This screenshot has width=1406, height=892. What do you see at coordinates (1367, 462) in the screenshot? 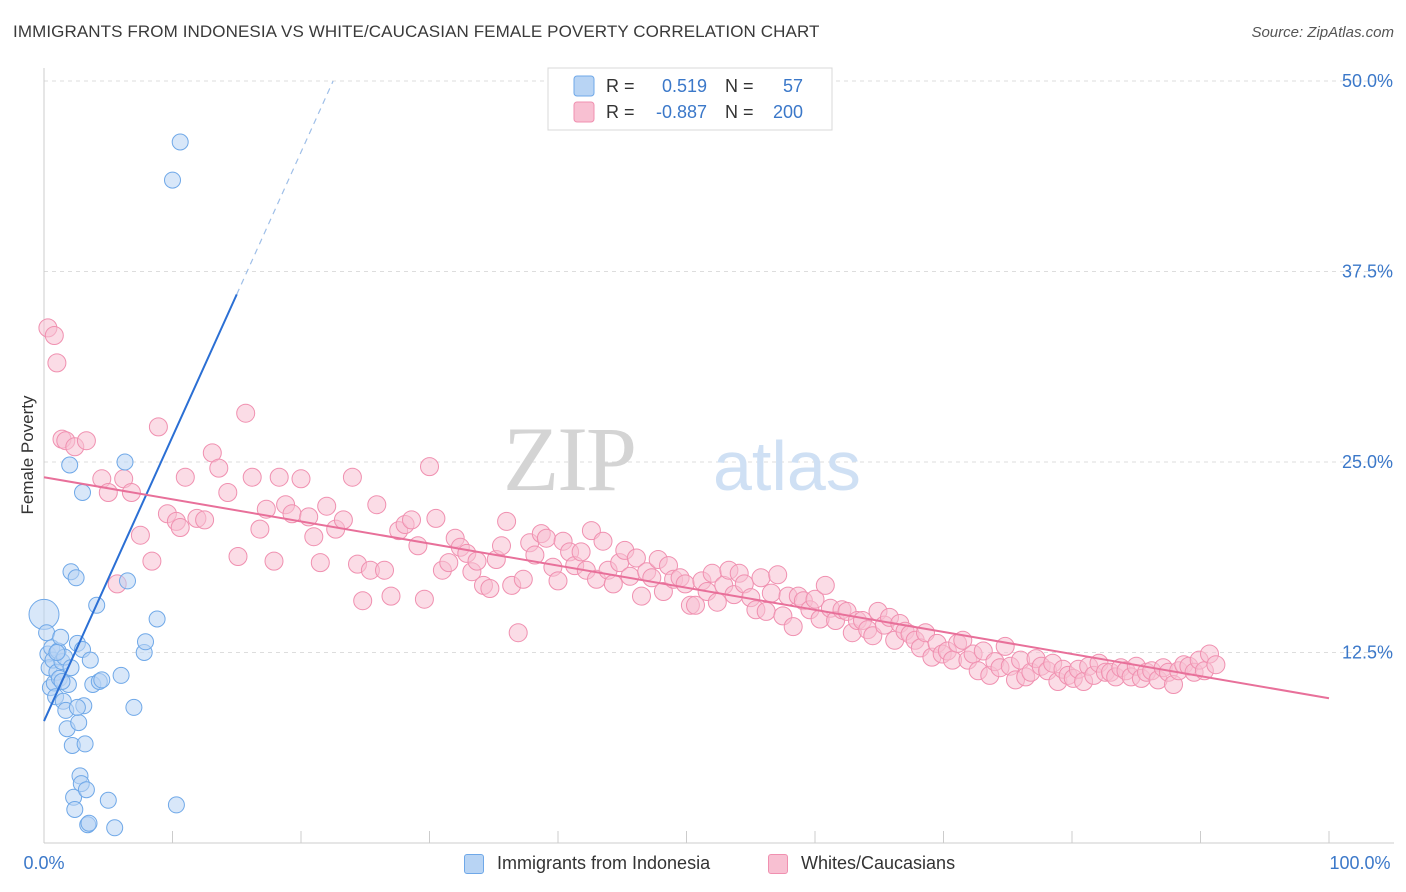
I see `y-tick-label: 25.0%` at bounding box center [1367, 462].